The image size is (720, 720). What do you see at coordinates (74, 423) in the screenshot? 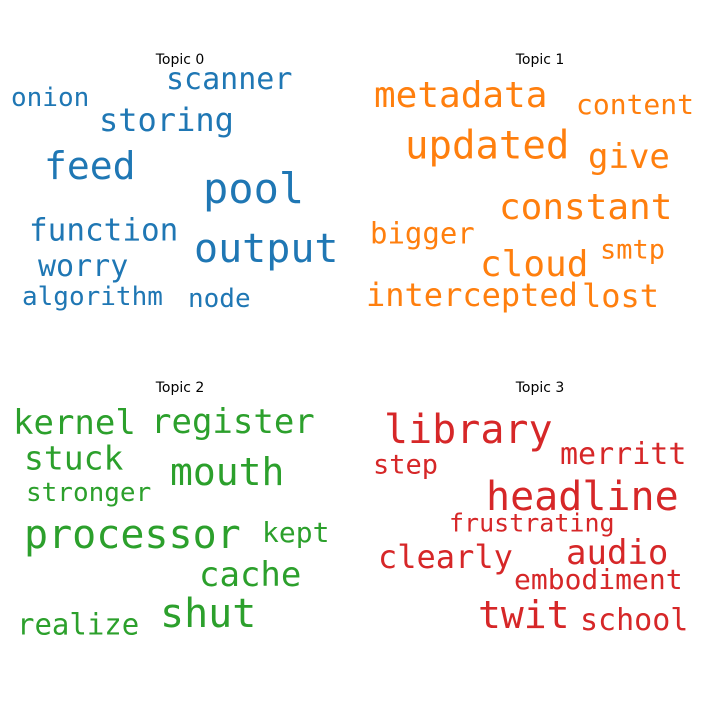
I see `word-kernel: kernel` at bounding box center [74, 423].